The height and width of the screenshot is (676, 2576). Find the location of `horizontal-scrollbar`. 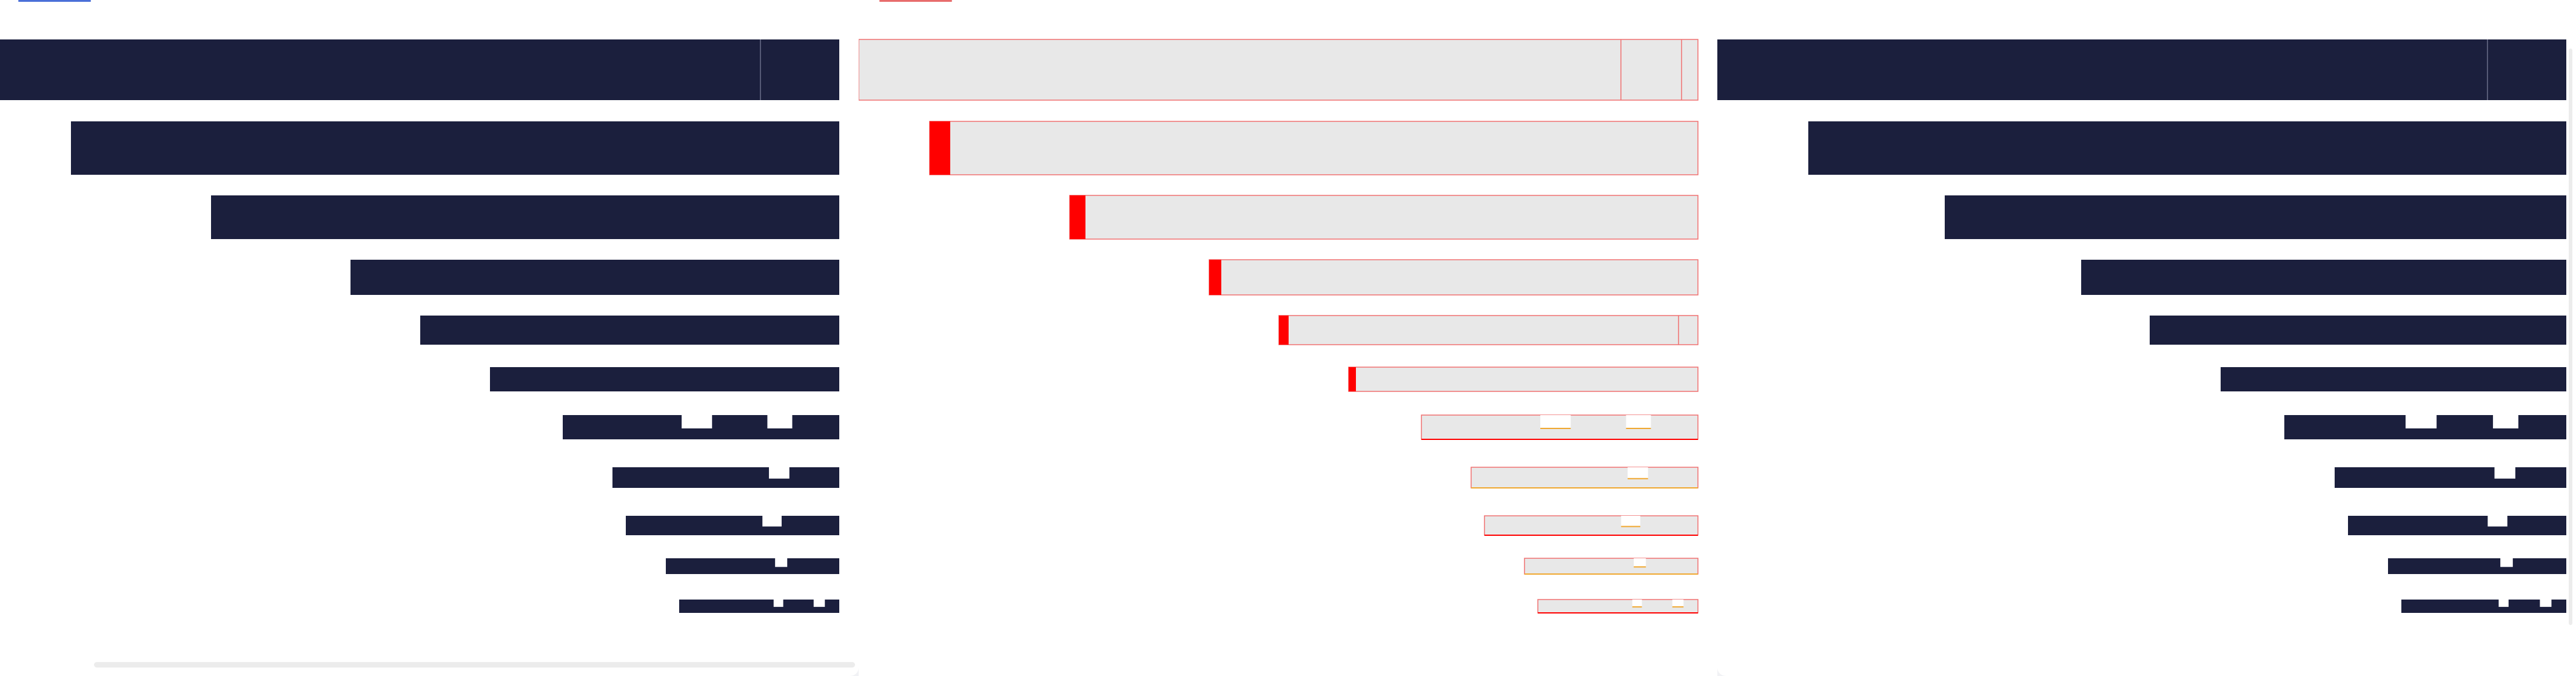

horizontal-scrollbar is located at coordinates (475, 665).